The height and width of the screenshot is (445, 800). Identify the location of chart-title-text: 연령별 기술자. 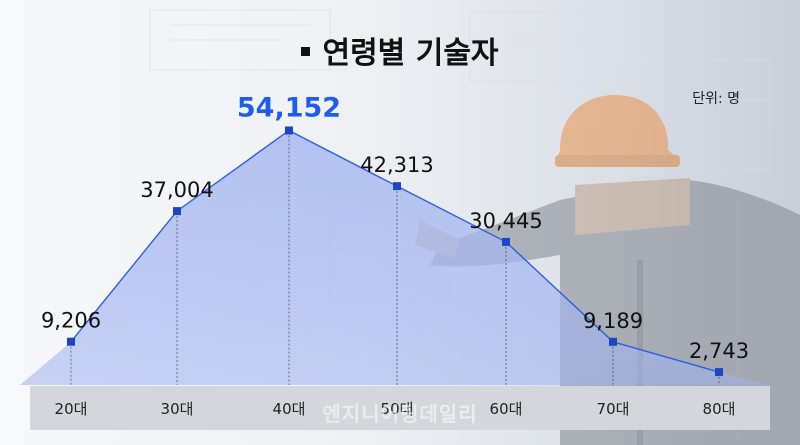
(410, 53).